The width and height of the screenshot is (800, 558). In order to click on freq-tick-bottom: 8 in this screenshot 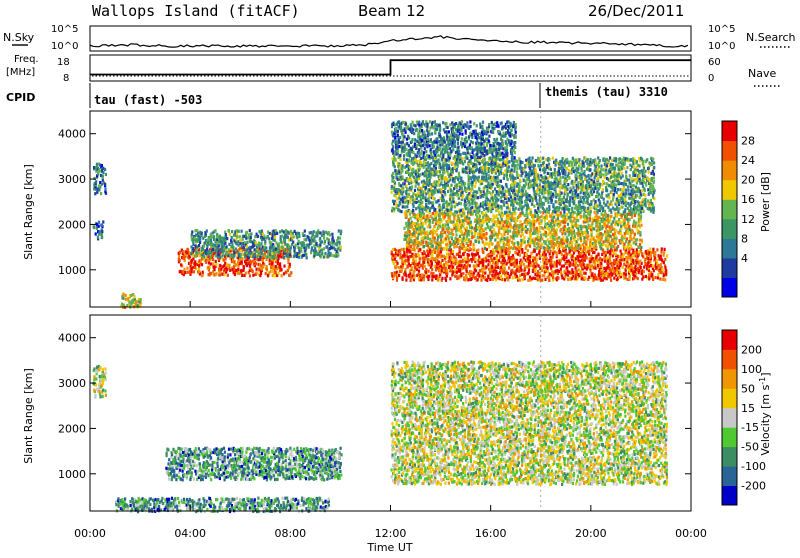, I will do `click(66, 78)`.